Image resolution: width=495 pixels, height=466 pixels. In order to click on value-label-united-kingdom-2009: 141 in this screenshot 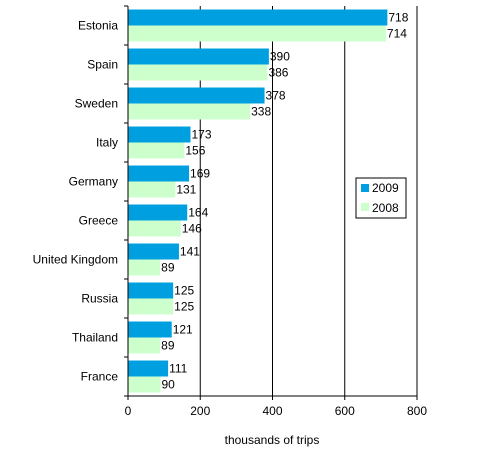, I will do `click(190, 252)`.